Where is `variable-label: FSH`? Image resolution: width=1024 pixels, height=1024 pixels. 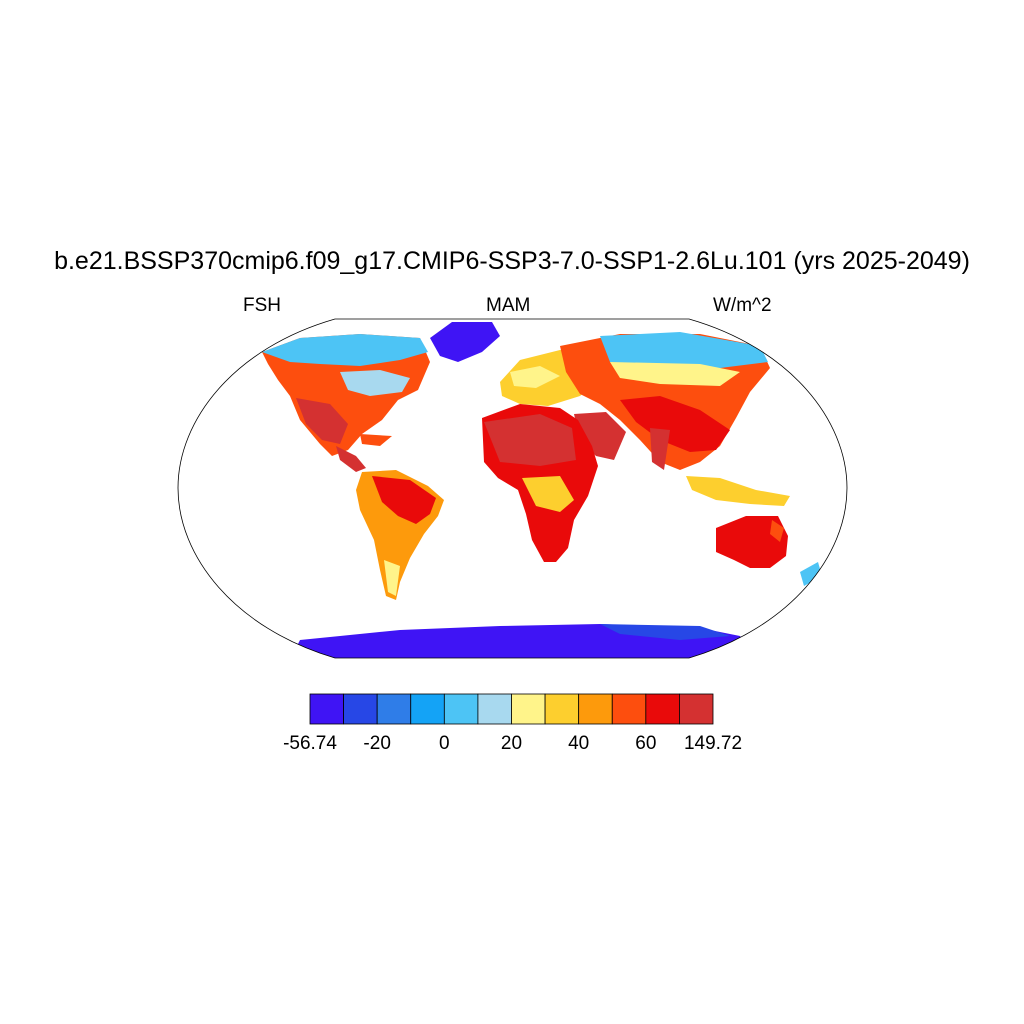
variable-label: FSH is located at coordinates (262, 305).